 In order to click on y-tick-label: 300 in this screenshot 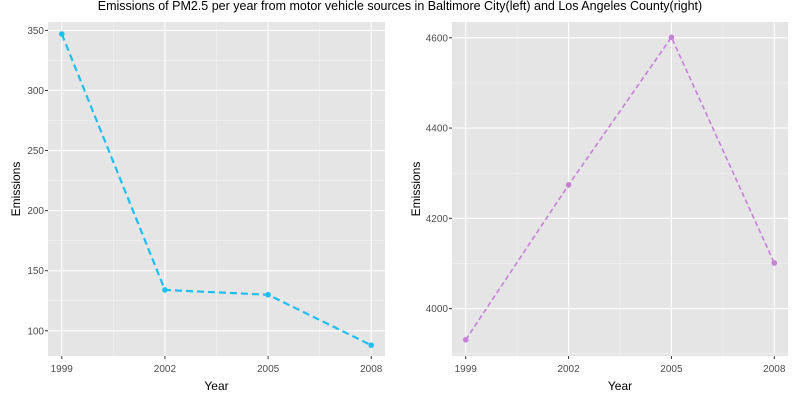, I will do `click(35, 91)`.